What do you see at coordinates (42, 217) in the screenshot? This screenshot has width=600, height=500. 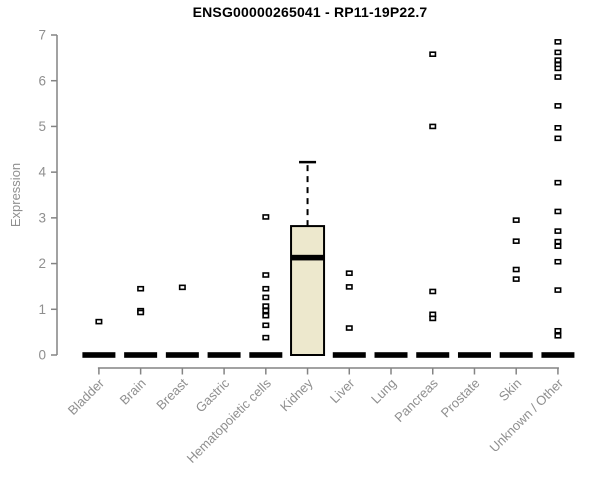 I see `y-tick-label: 3` at bounding box center [42, 217].